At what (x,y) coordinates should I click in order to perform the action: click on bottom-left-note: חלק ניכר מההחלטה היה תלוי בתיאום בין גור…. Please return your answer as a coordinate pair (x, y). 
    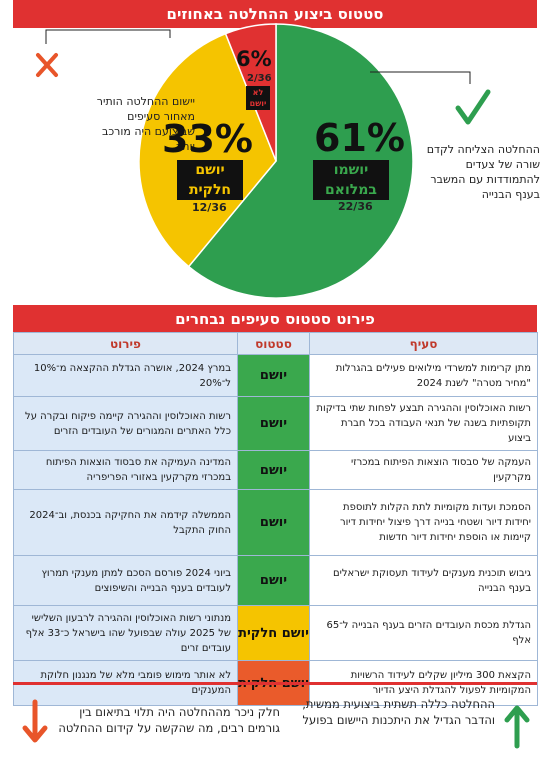
    Looking at the image, I should click on (169, 720).